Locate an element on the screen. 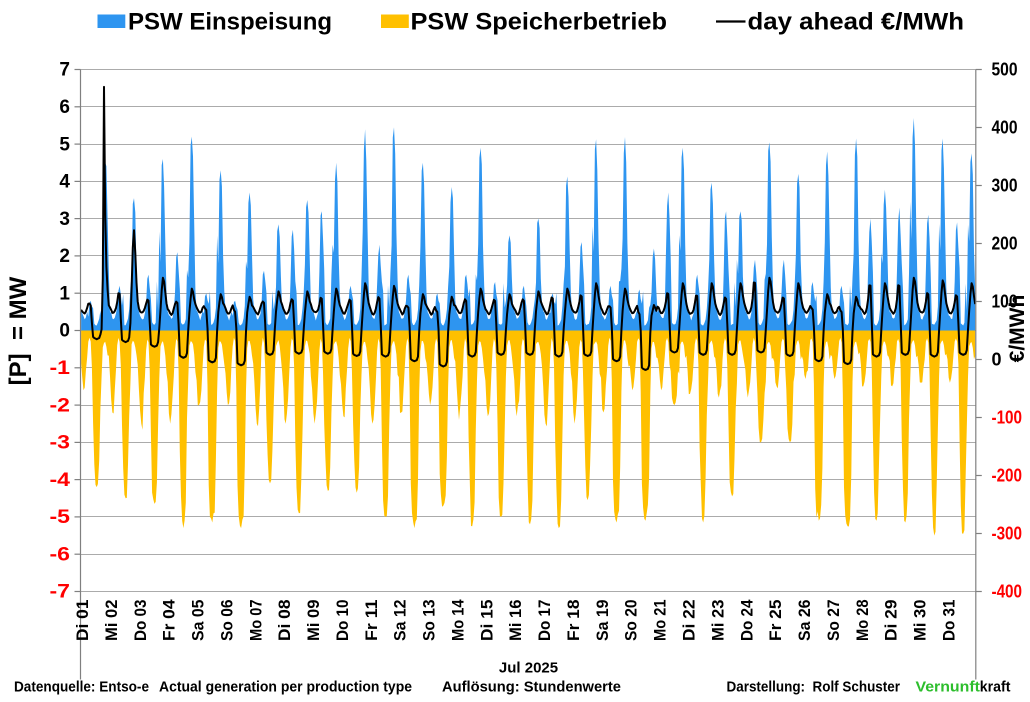 Image resolution: width=1030 pixels, height=702 pixels. svg-text: Mo 07 is located at coordinates (255, 621).